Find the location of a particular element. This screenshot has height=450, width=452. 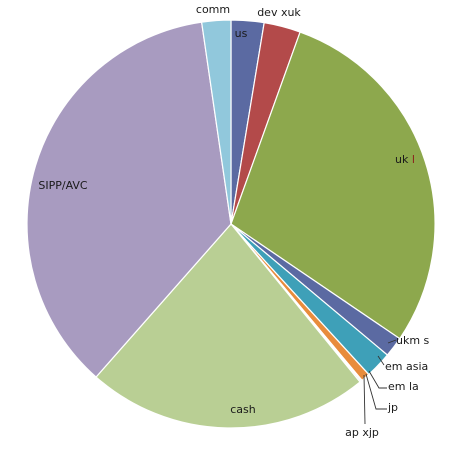

leader-line-em-la is located at coordinates (377, 379).